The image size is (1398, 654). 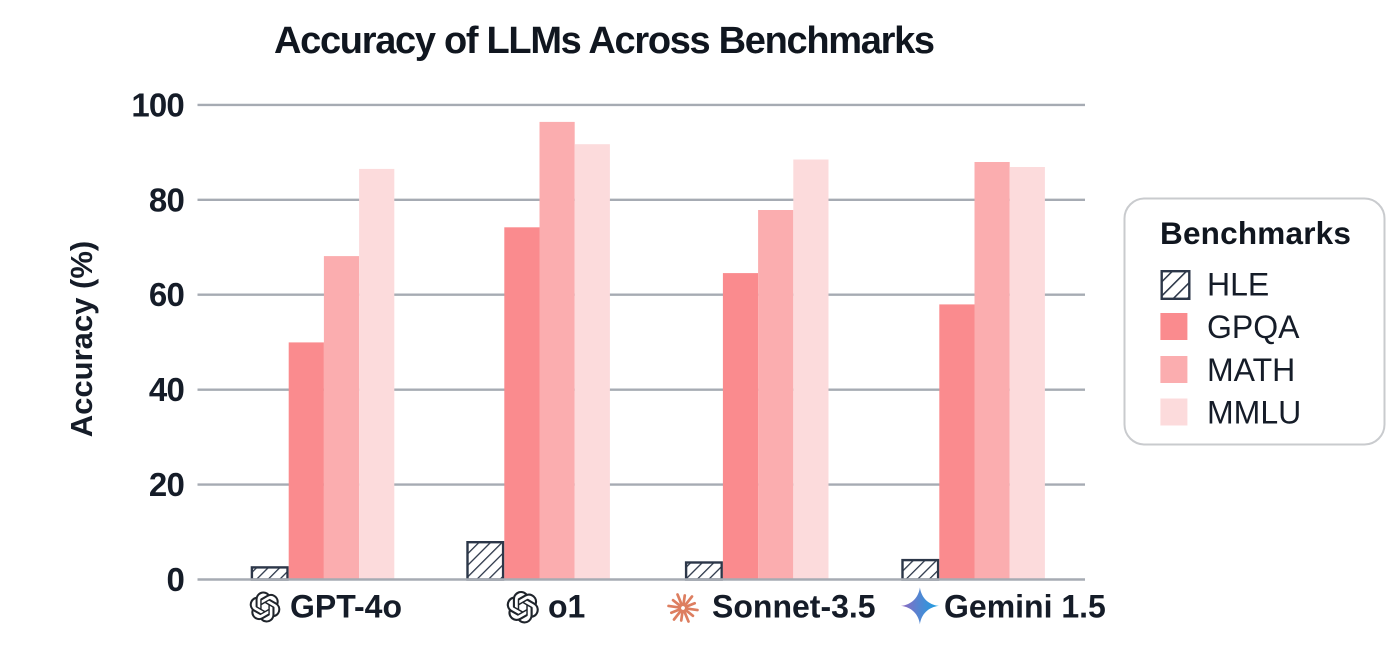 I want to click on svg-text: GPQA, so click(x=1253, y=327).